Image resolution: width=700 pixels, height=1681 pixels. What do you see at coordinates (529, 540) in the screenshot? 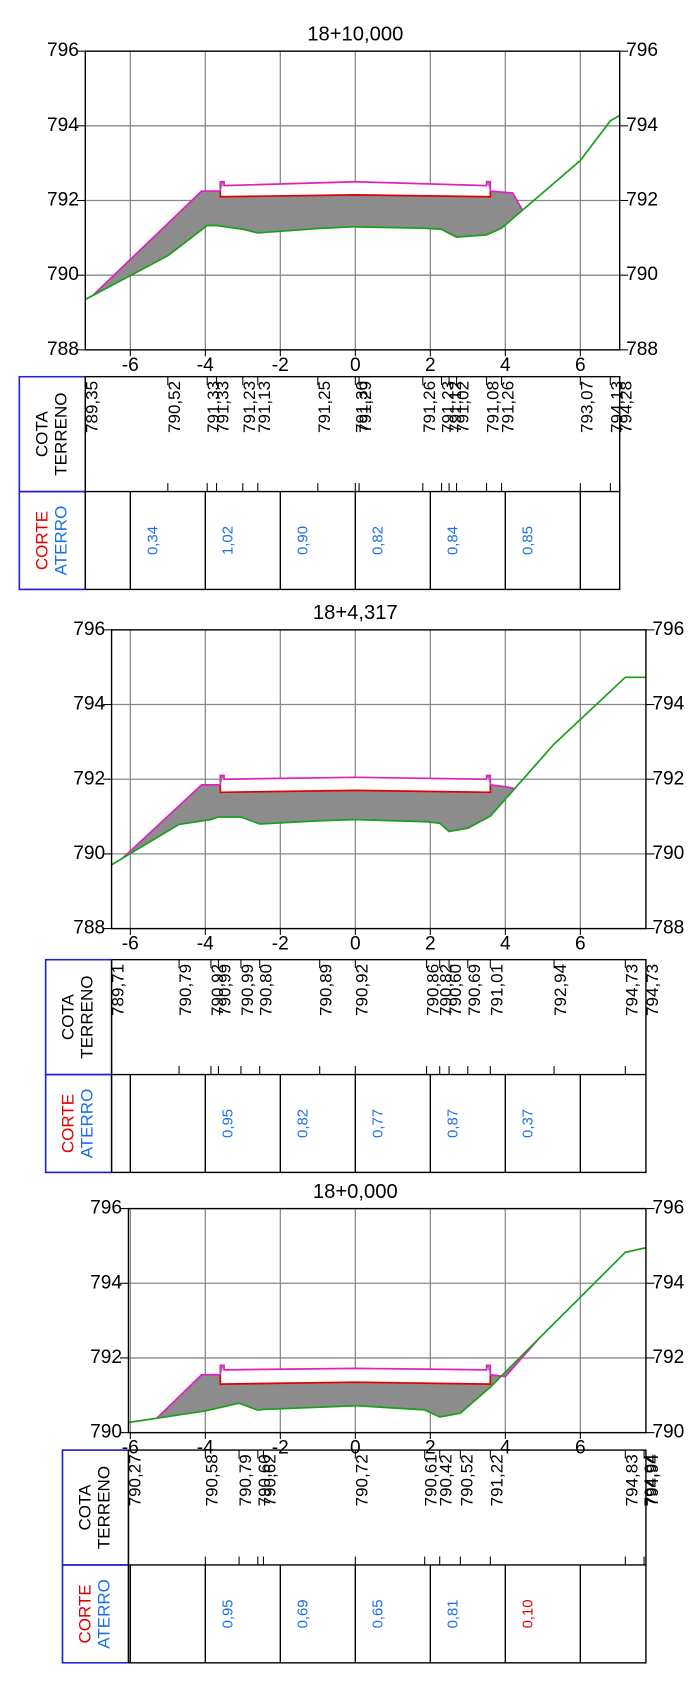
I see `area-value: 0,85` at bounding box center [529, 540].